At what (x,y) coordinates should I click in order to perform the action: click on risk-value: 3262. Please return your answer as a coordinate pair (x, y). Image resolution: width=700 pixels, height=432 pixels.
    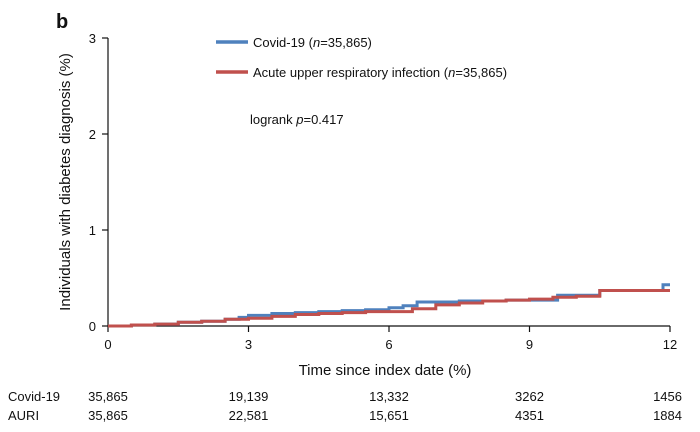
    Looking at the image, I should click on (529, 396).